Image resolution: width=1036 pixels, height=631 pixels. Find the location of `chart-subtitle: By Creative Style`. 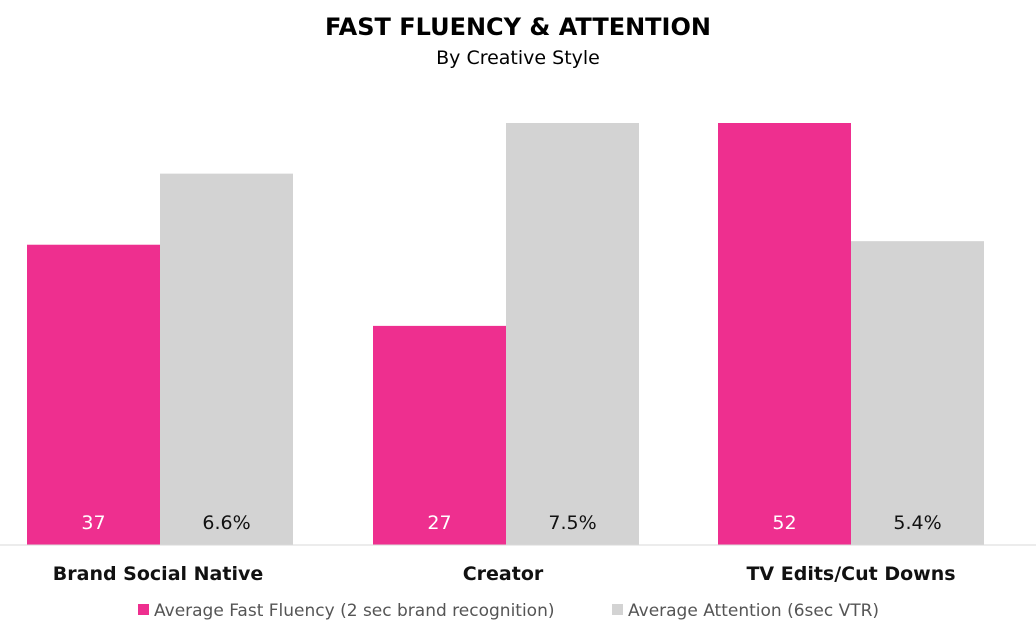

chart-subtitle: By Creative Style is located at coordinates (518, 58).